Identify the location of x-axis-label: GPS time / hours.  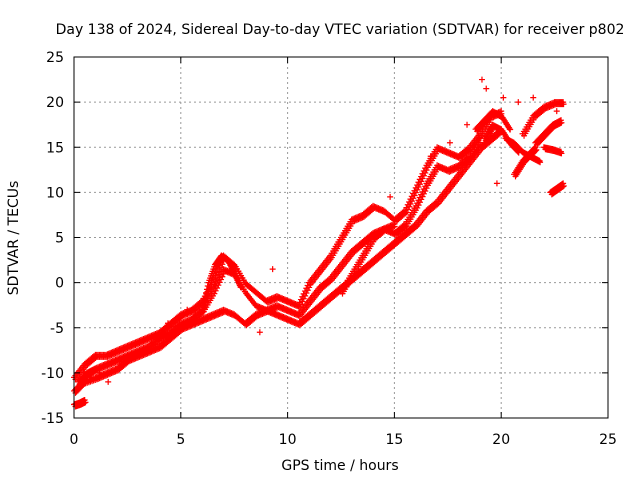
(339, 466).